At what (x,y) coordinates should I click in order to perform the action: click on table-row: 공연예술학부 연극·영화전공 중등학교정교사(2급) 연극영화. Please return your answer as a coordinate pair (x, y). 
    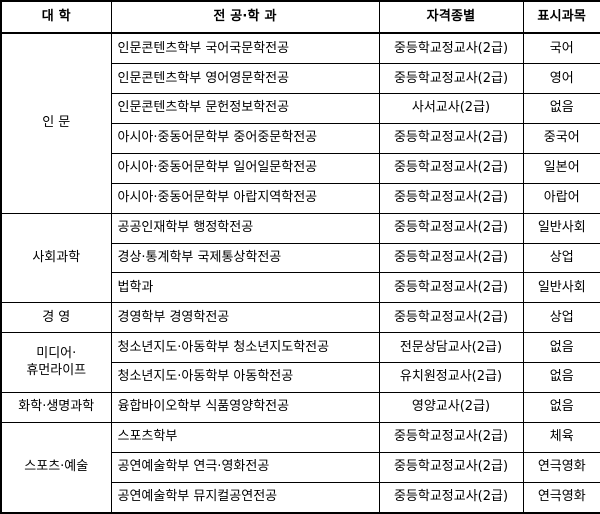
    Looking at the image, I should click on (300, 467).